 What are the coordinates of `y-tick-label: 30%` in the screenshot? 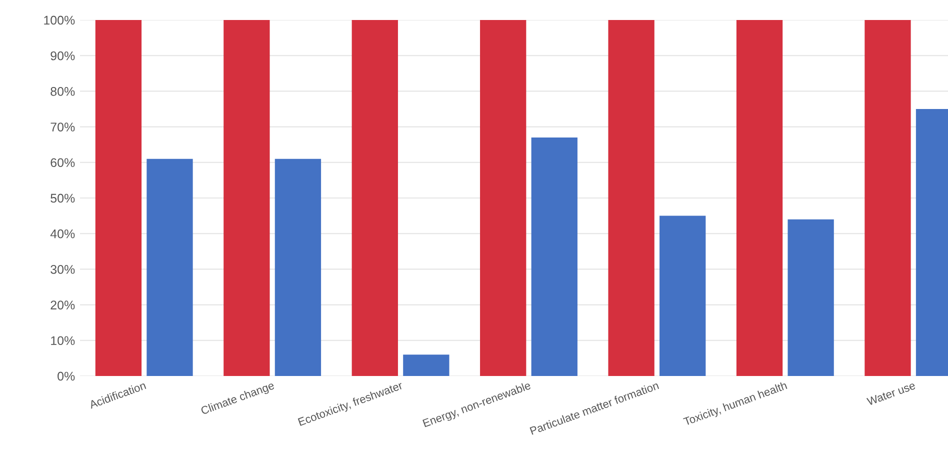 It's located at (62, 269).